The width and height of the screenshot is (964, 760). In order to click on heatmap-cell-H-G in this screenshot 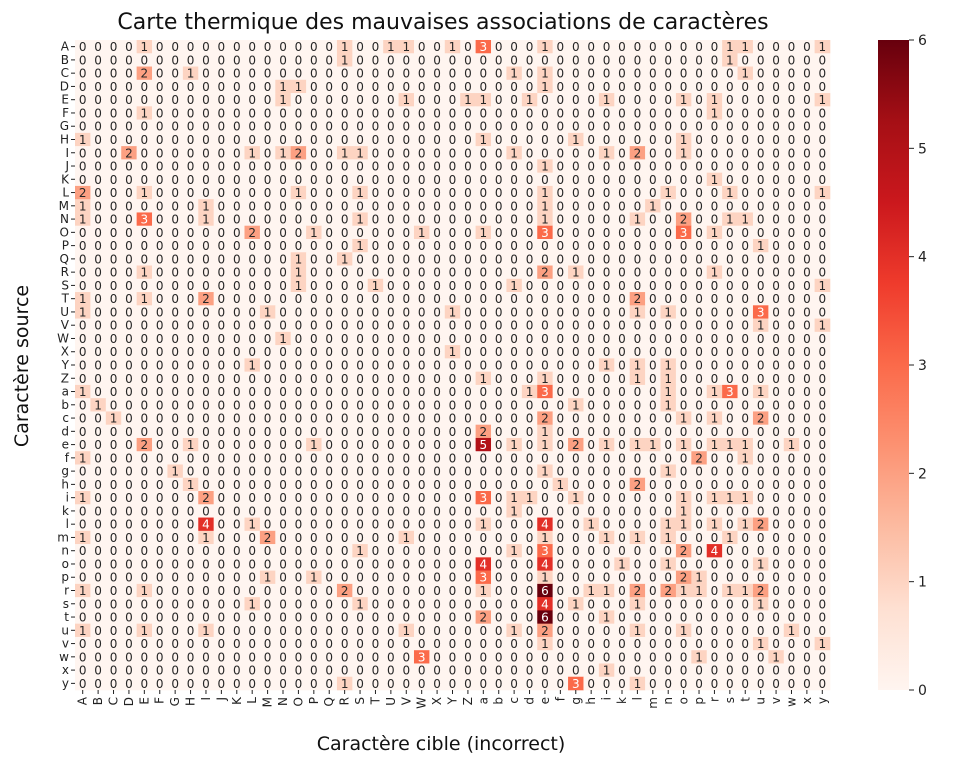, I will do `click(175, 139)`.